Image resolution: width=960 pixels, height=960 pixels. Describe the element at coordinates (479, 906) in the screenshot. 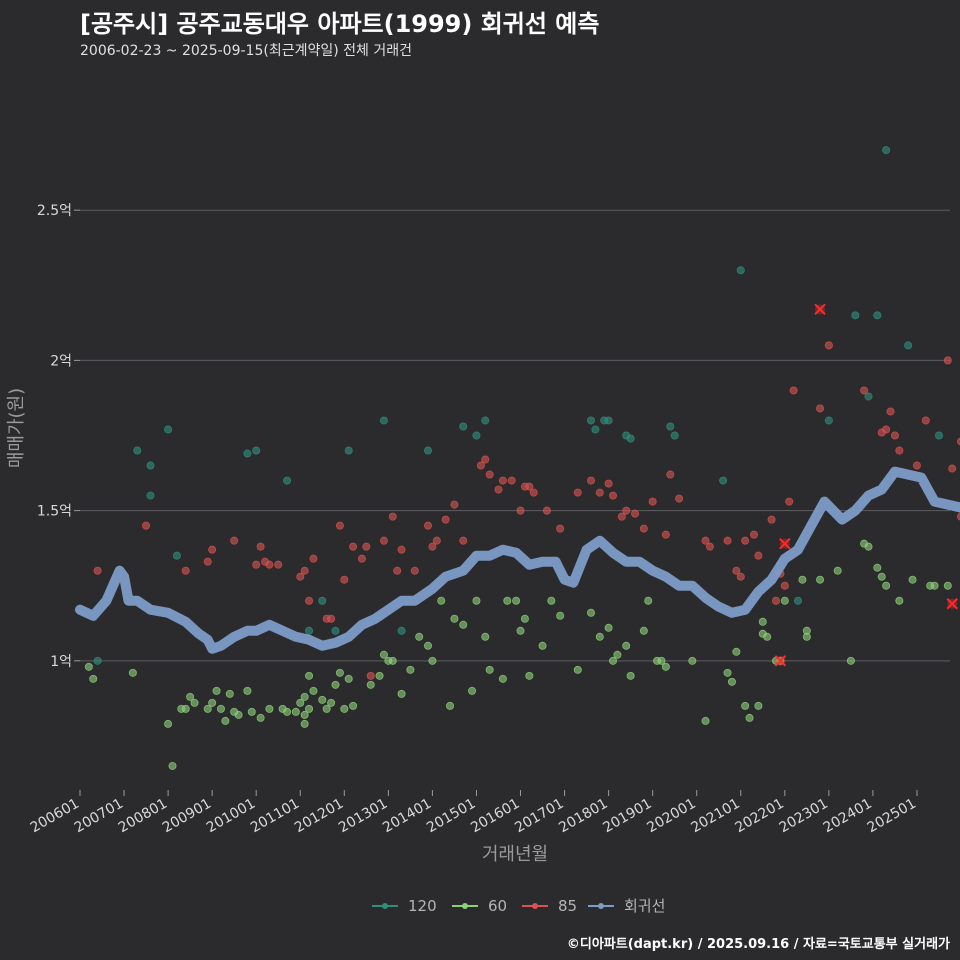

I see `legend-item: 60` at that location.